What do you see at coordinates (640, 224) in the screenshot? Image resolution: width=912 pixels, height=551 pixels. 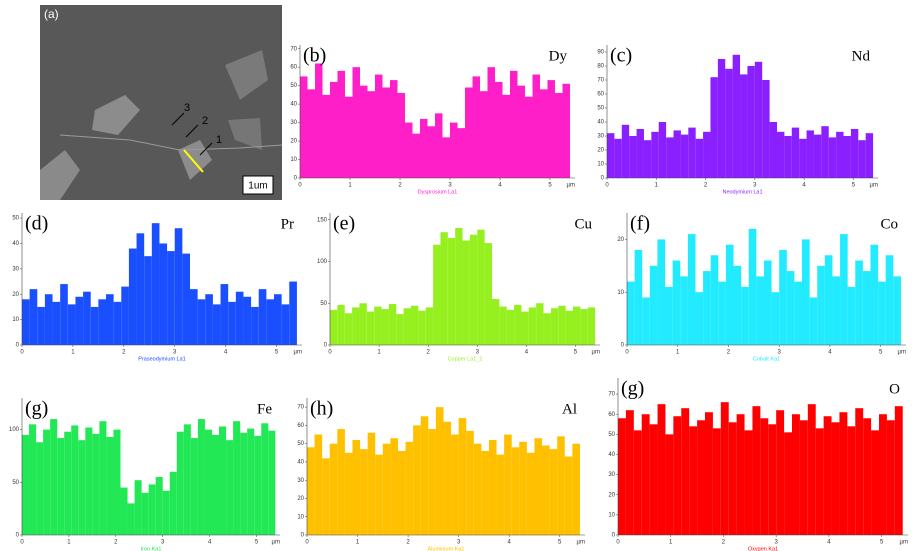 I see `panel-label: (f)` at bounding box center [640, 224].